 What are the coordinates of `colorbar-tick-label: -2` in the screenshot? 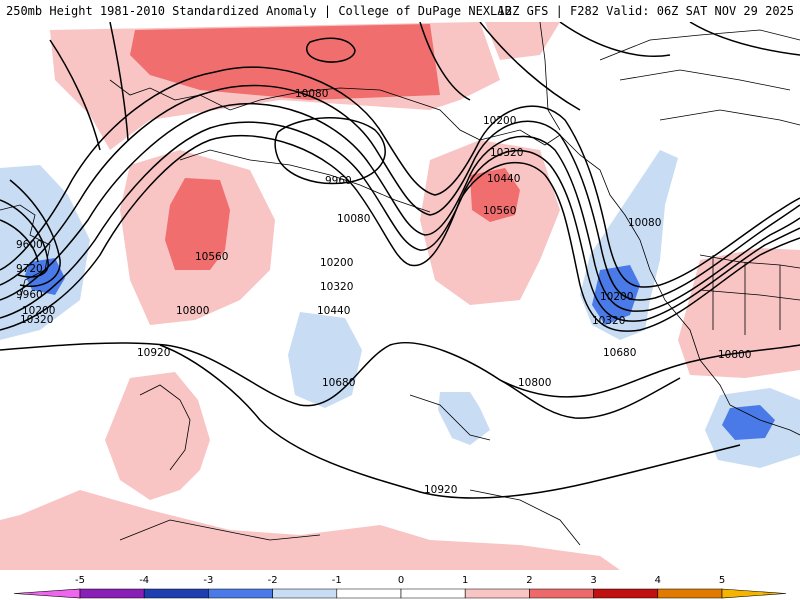 It's located at (273, 580).